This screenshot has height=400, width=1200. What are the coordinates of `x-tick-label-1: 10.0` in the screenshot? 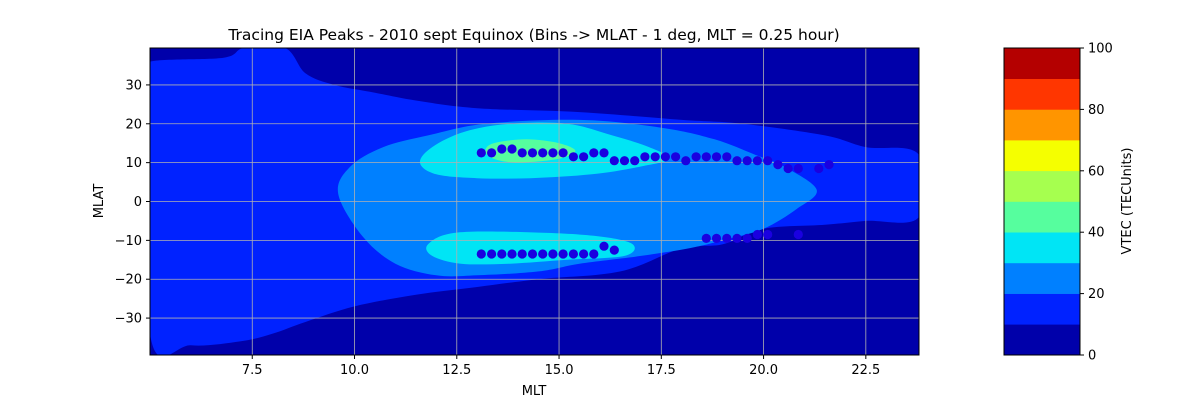 It's located at (354, 370).